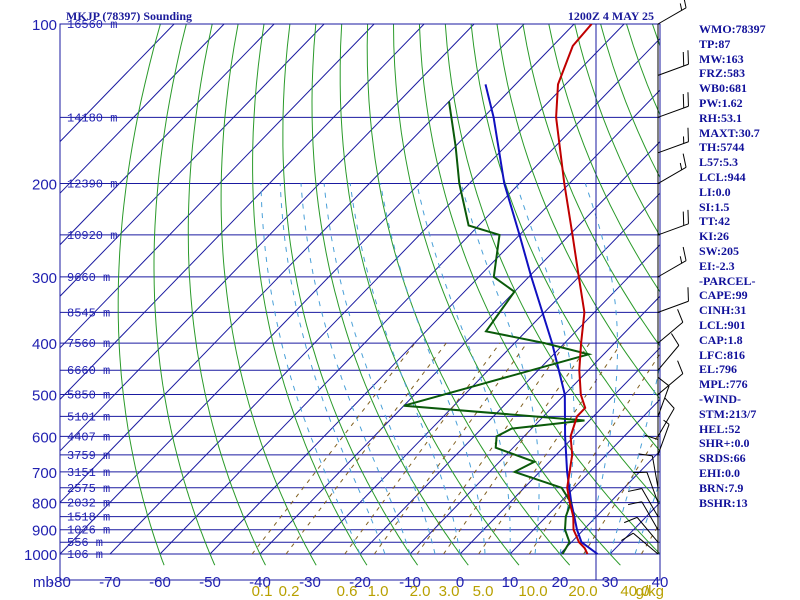 This screenshot has width=800, height=600. I want to click on index-item: EHI:0.0, so click(720, 472).